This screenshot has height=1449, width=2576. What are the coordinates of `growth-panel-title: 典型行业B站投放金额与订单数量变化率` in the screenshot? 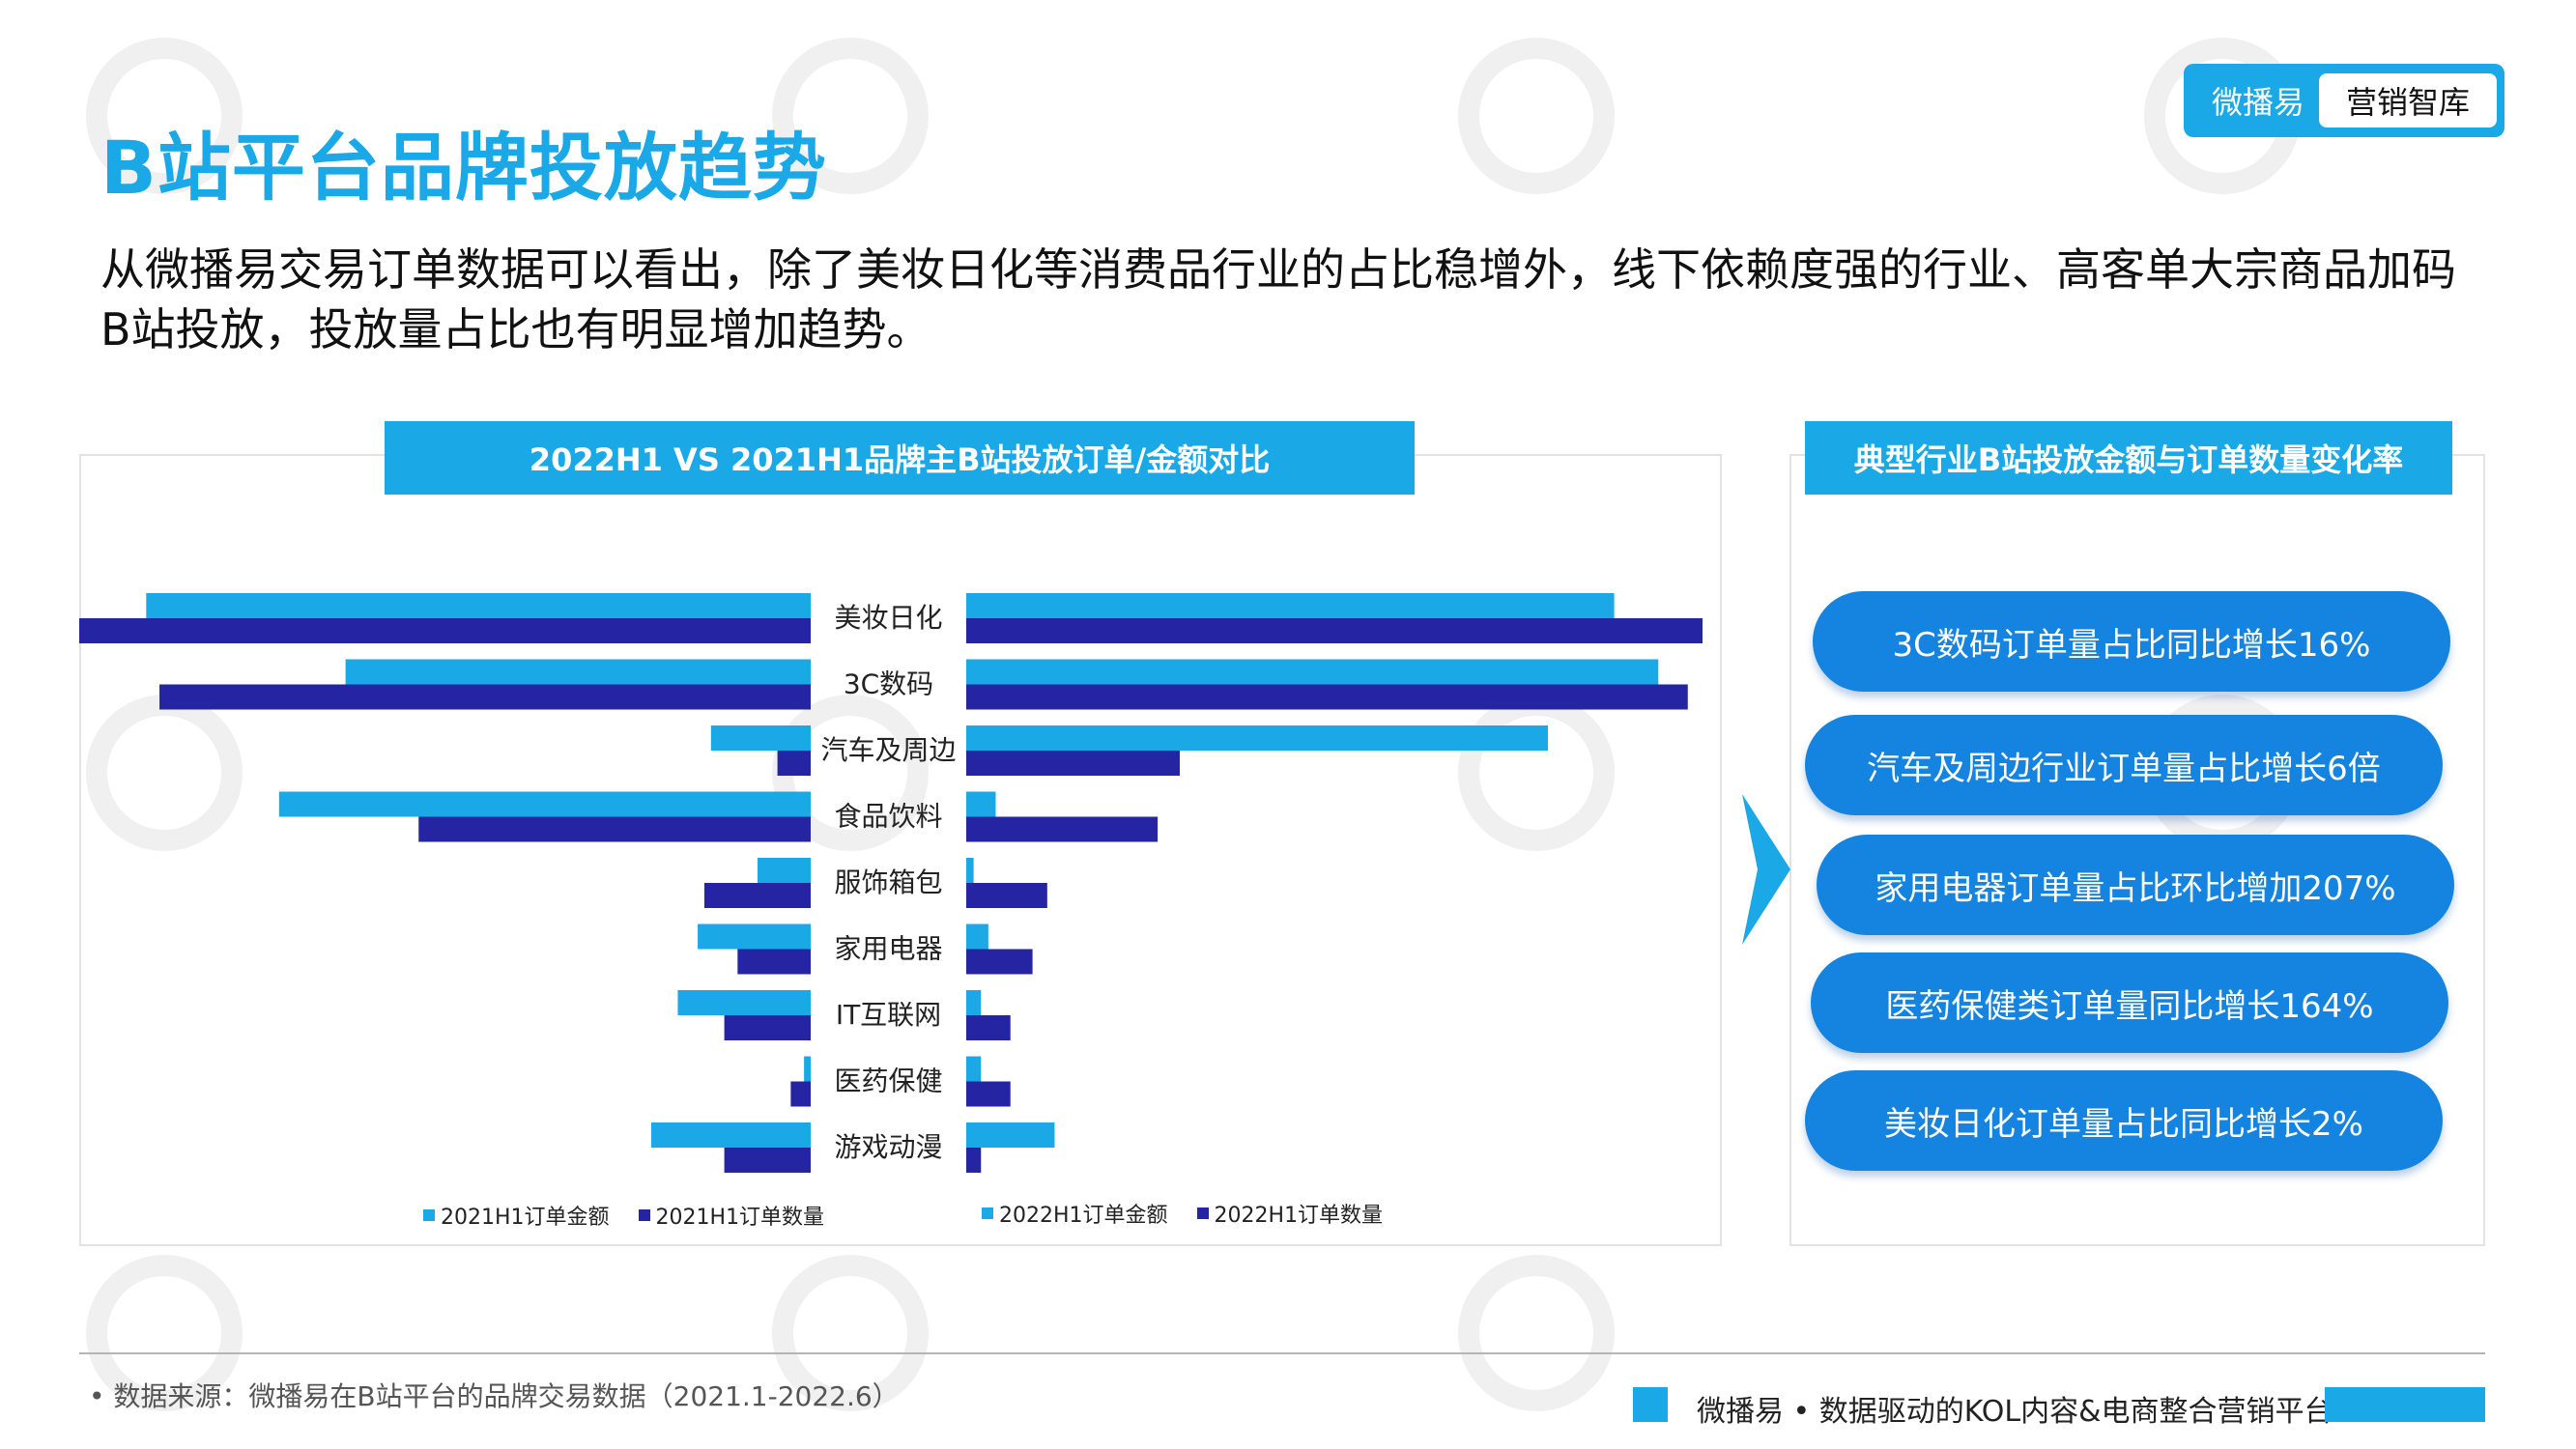 It's located at (2129, 458).